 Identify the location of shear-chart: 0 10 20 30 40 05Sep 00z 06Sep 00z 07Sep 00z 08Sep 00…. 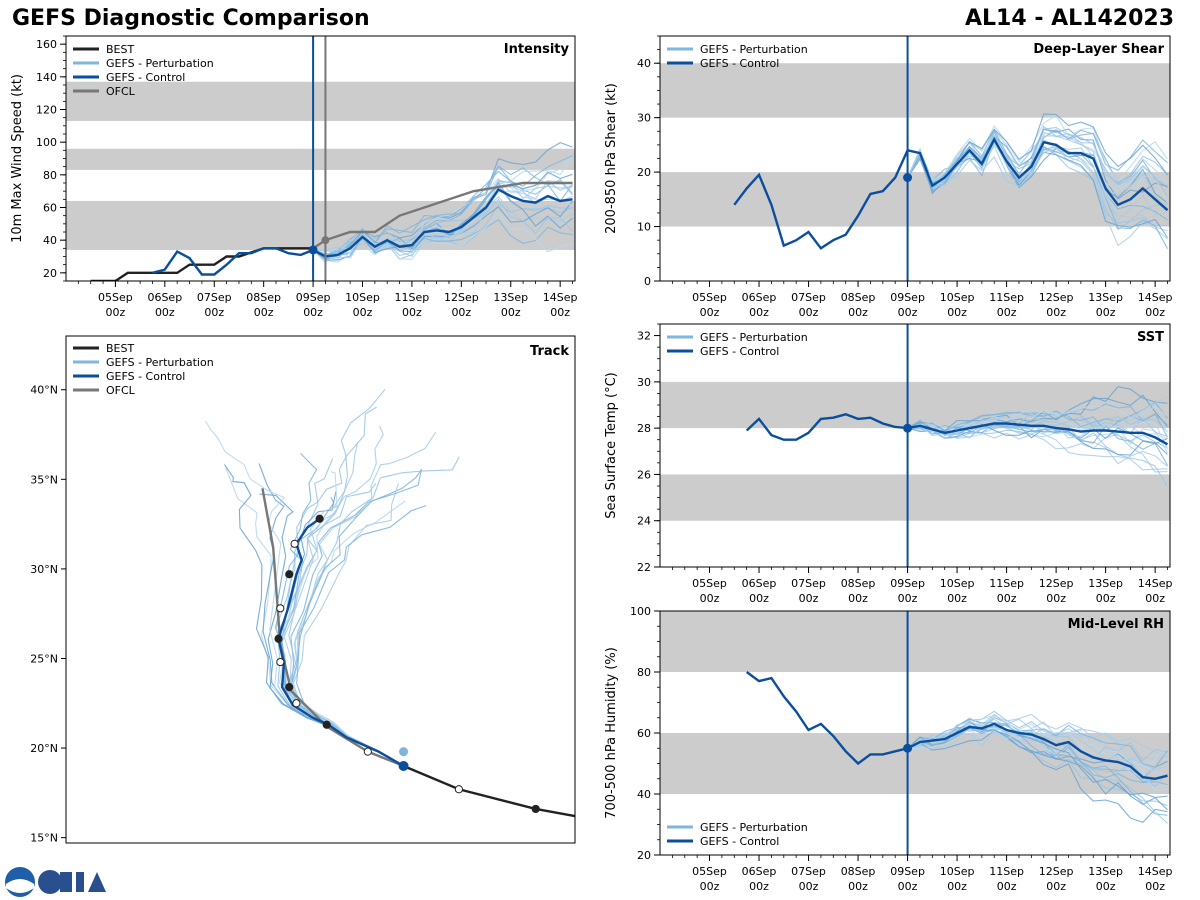
(888, 177).